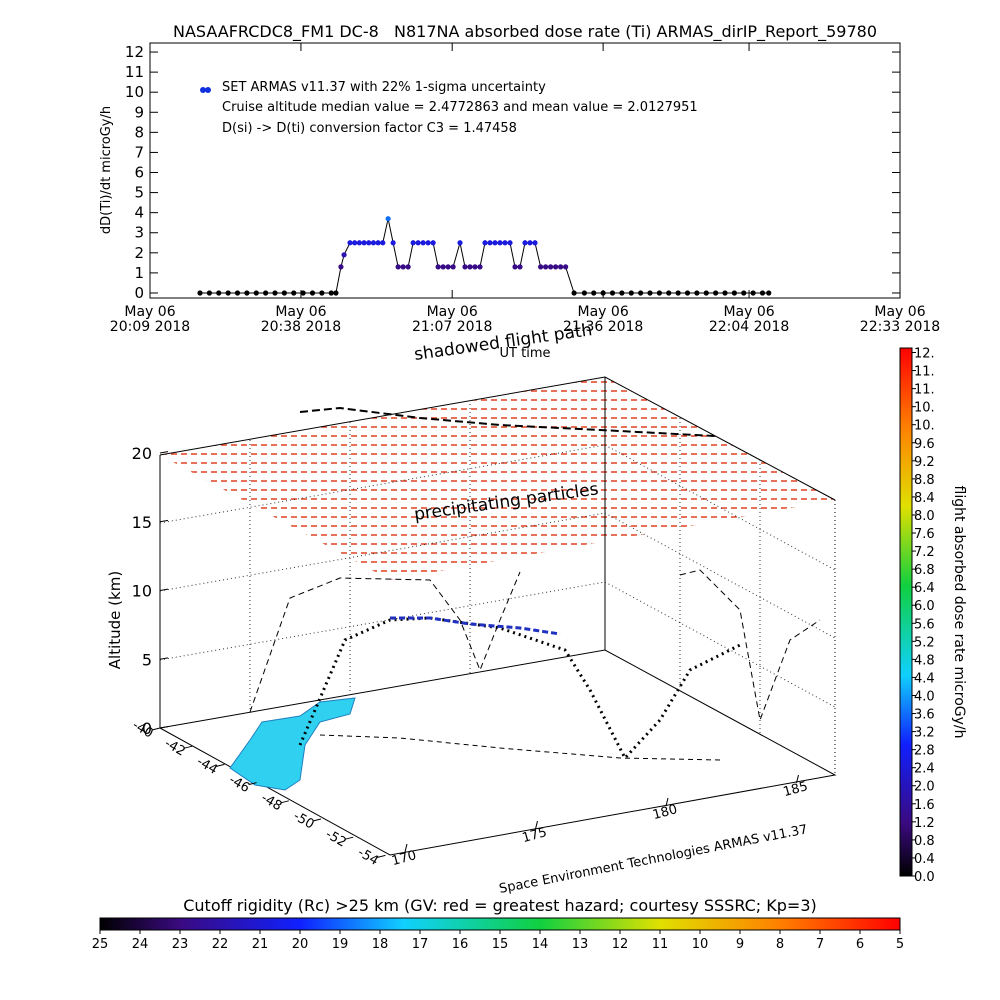  I want to click on colorbar-tick-label: 2.4, so click(924, 769).